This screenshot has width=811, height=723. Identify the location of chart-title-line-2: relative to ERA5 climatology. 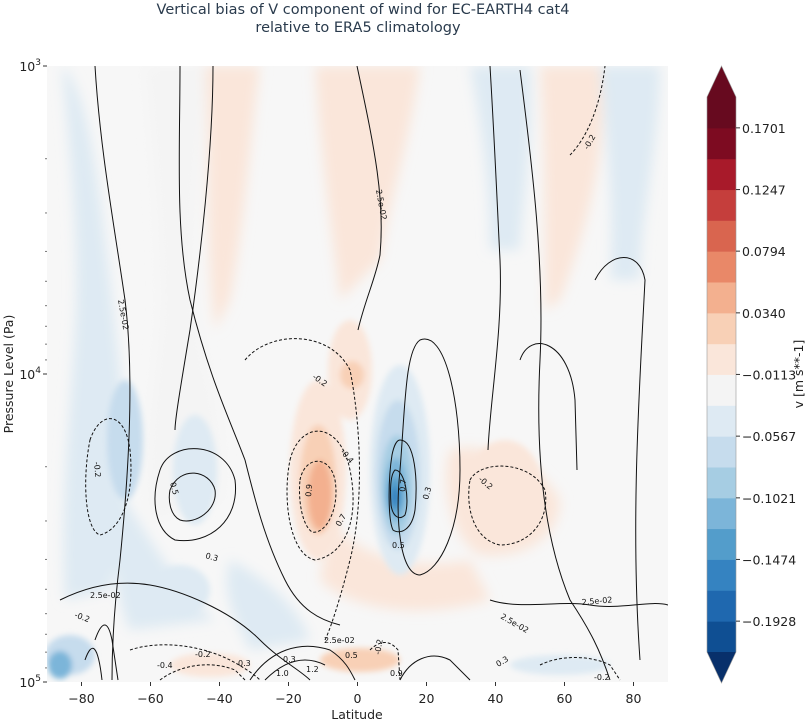
(358, 28).